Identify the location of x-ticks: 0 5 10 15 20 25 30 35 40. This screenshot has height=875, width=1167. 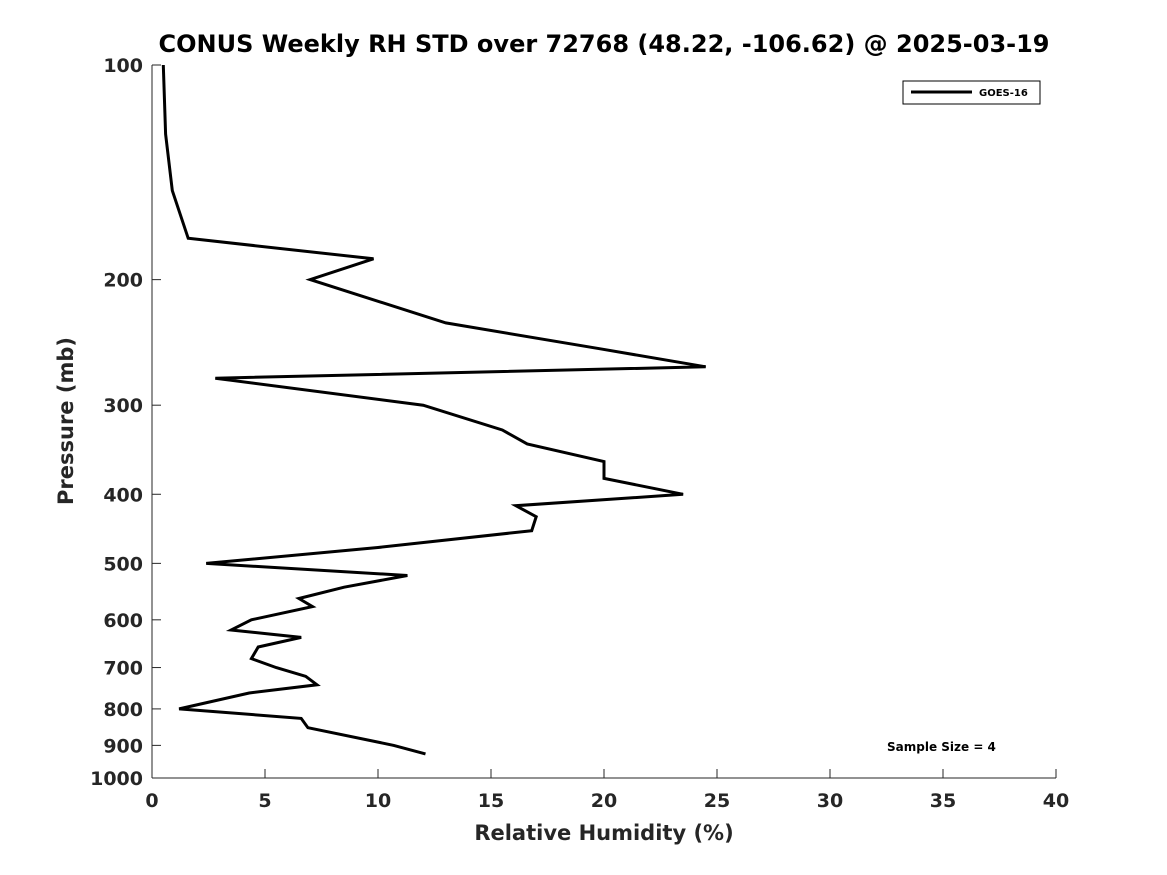
(607, 790).